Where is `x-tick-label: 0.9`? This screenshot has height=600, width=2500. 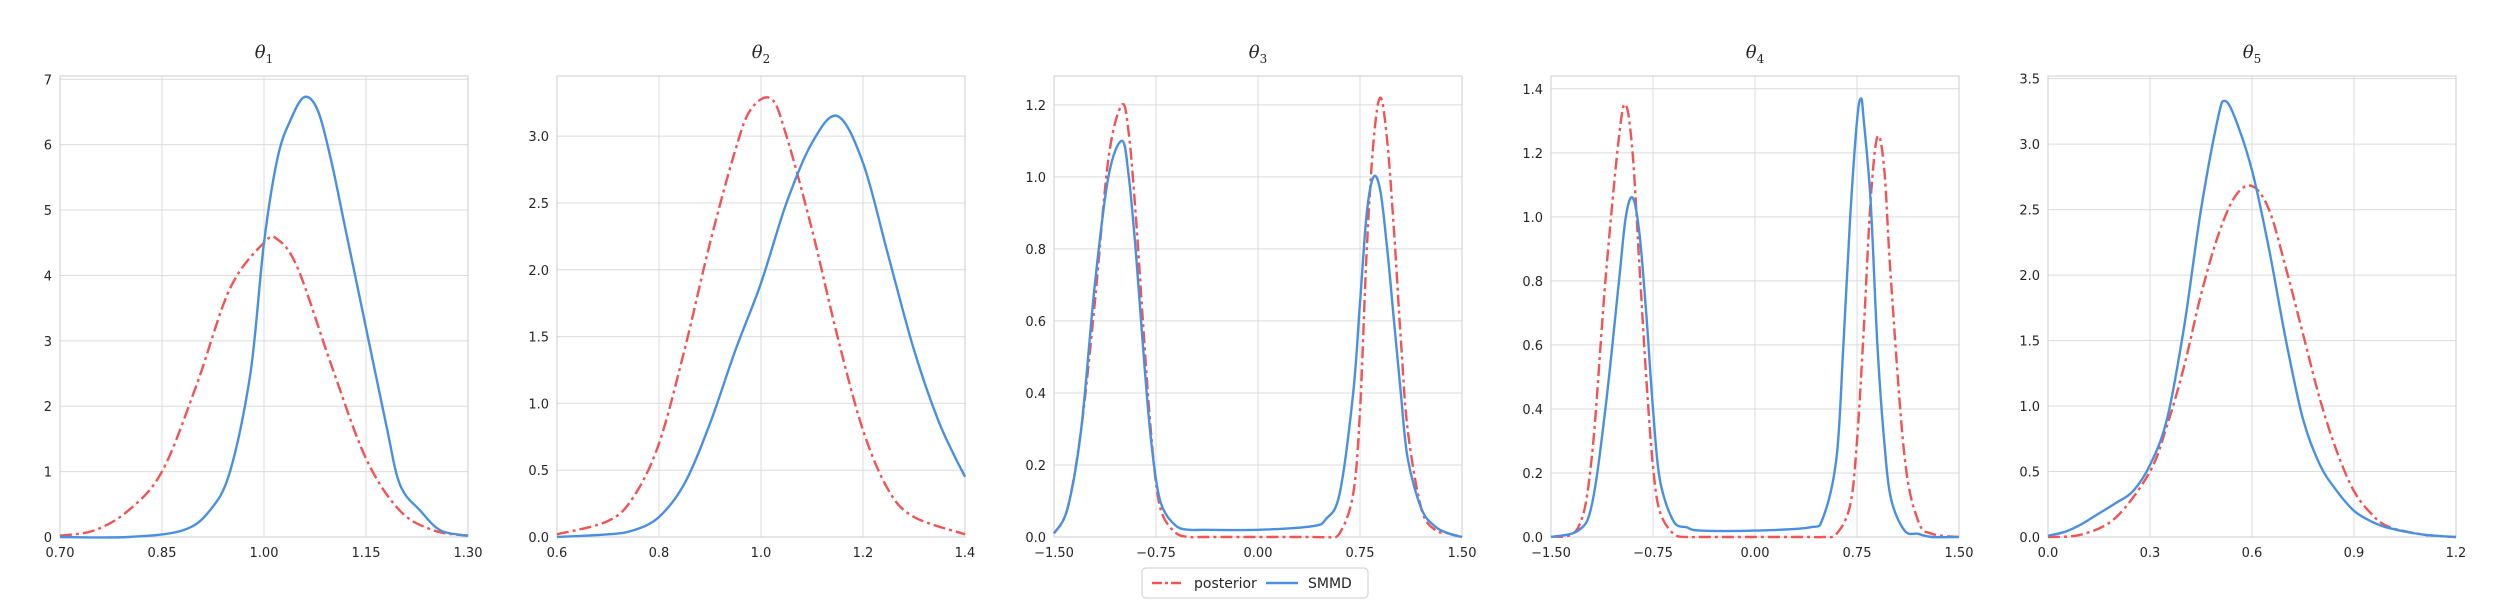 x-tick-label: 0.9 is located at coordinates (2354, 553).